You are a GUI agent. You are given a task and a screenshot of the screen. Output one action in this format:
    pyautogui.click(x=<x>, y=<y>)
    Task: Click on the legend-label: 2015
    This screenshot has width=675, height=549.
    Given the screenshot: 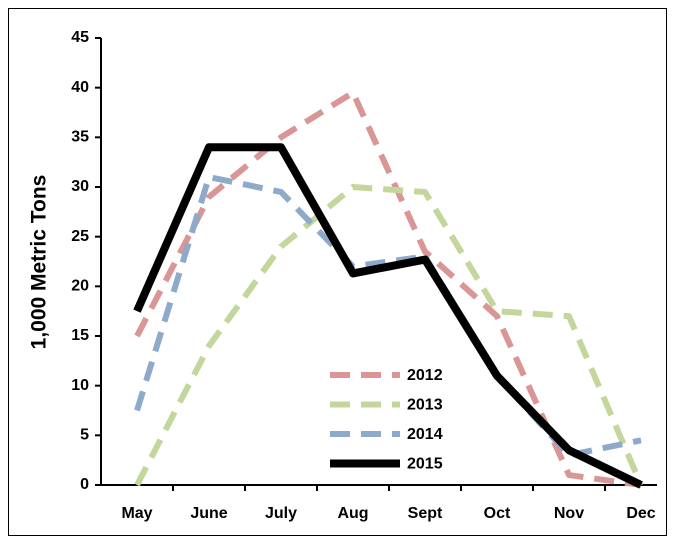 What is the action you would take?
    pyautogui.click(x=425, y=464)
    